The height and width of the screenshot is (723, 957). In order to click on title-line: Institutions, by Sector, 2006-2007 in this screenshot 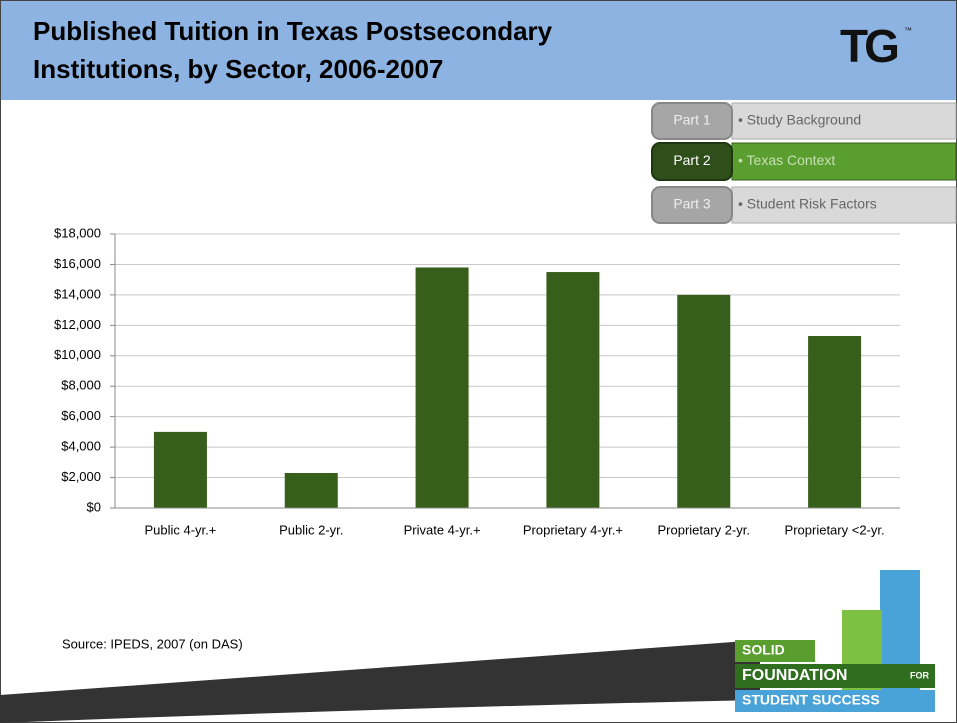, I will do `click(238, 69)`.